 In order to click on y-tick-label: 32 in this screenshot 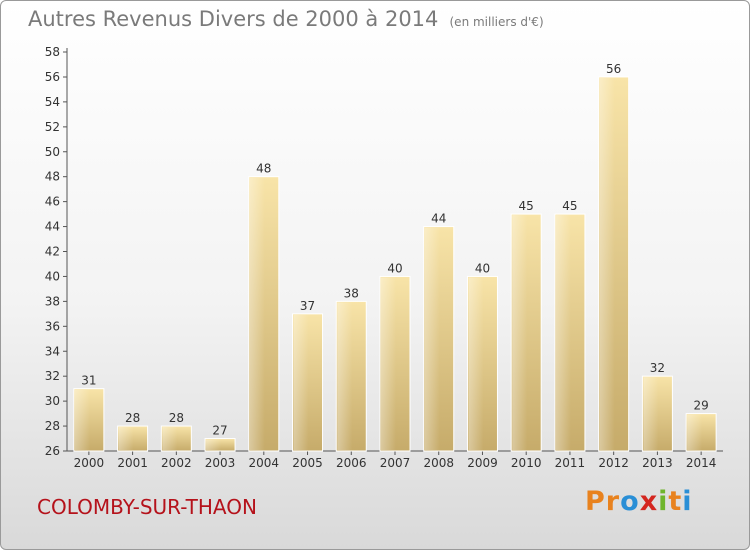, I will do `click(52, 376)`.